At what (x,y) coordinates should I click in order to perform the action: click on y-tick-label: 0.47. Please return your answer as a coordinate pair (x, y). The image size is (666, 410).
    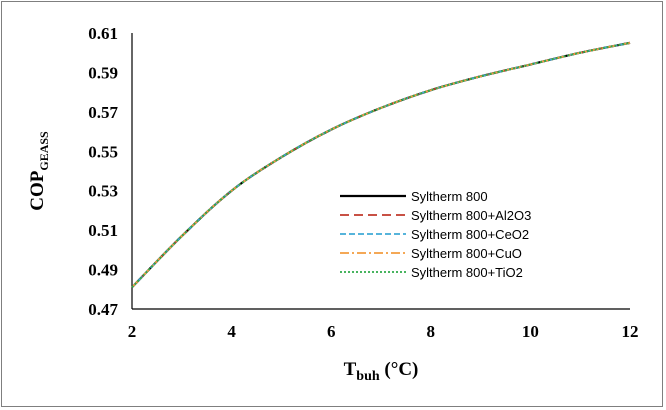
    Looking at the image, I should click on (103, 309).